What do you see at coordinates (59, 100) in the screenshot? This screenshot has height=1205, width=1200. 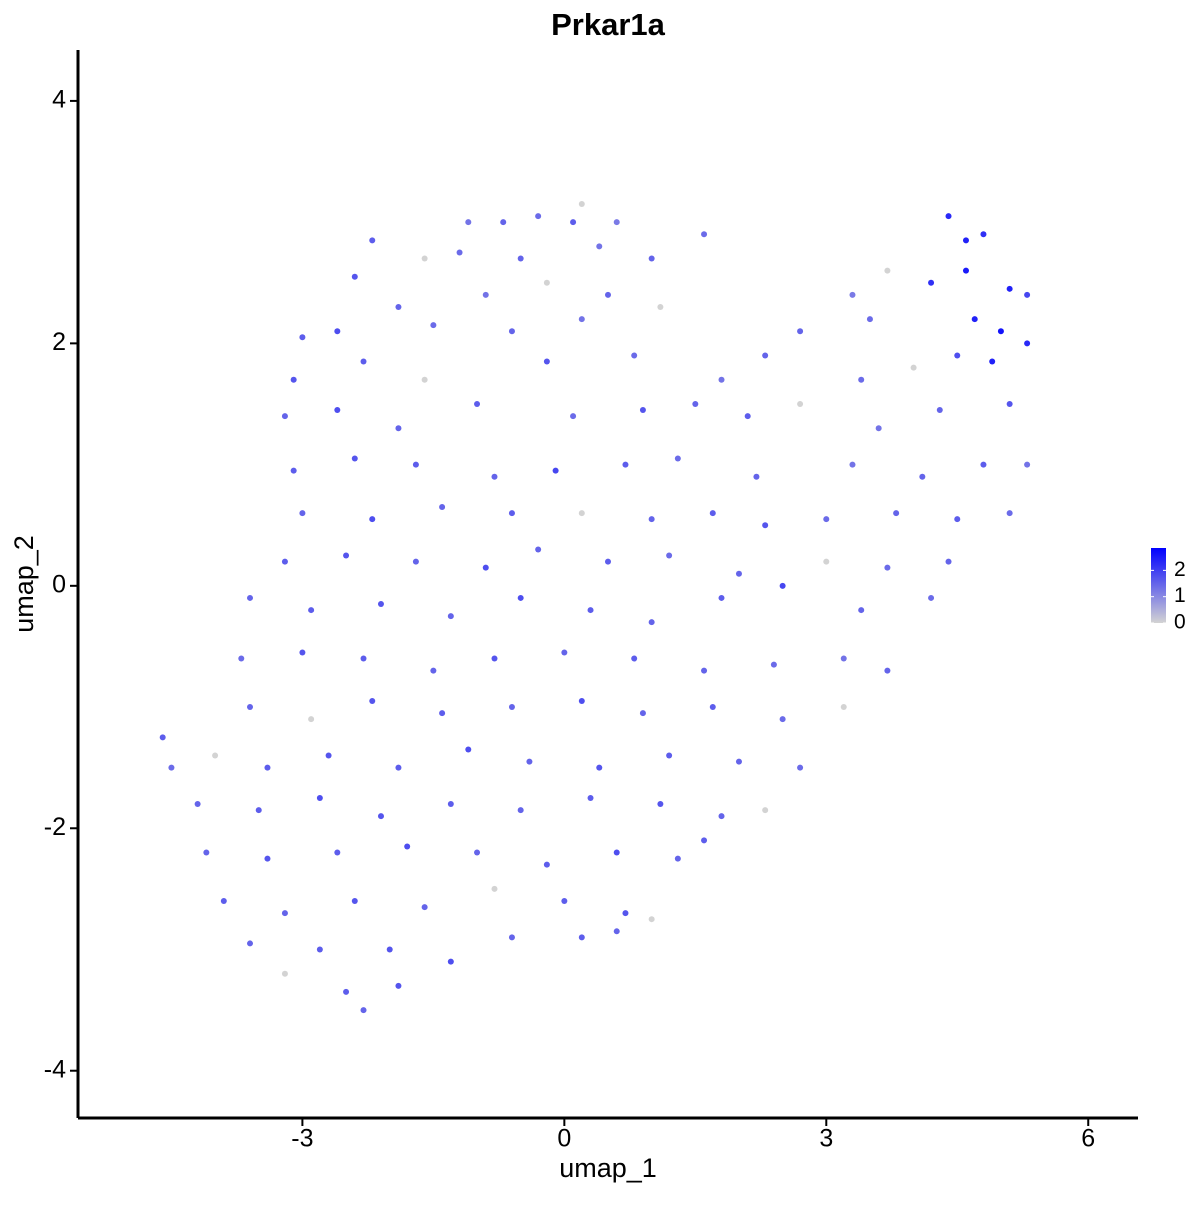 I see `y-tick-label: 4` at bounding box center [59, 100].